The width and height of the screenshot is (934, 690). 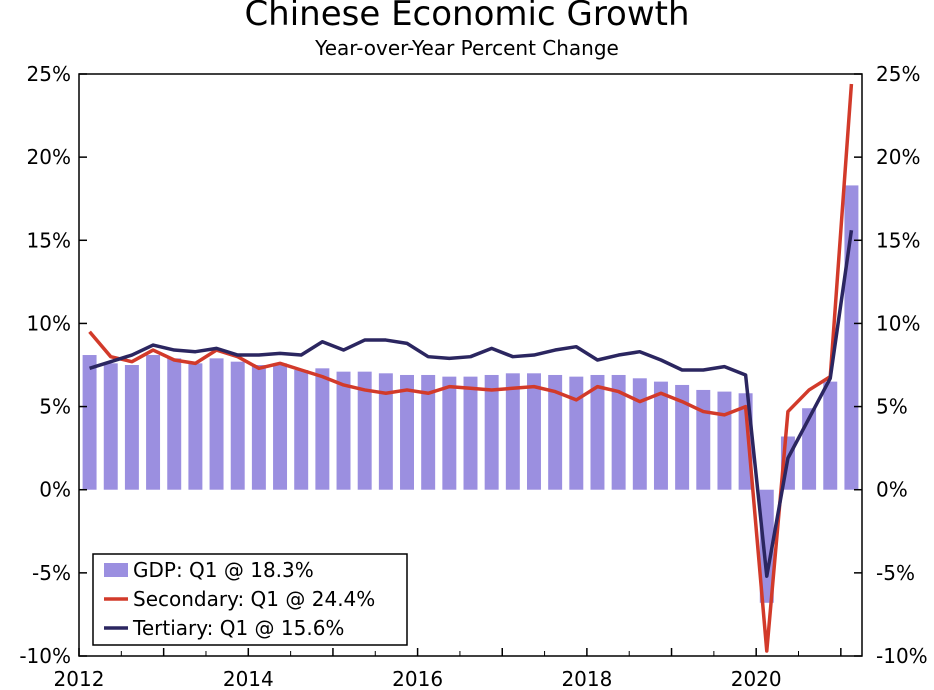 What do you see at coordinates (756, 678) in the screenshot?
I see `x-tick-label: 2020` at bounding box center [756, 678].